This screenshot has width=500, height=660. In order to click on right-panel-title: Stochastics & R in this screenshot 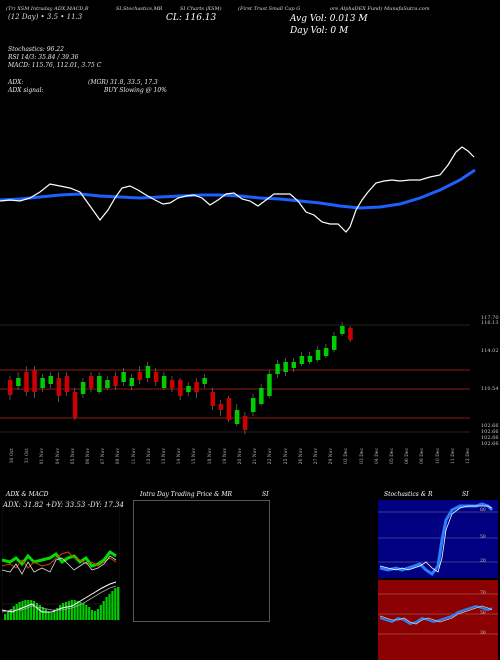, I will do `click(408, 494)`.